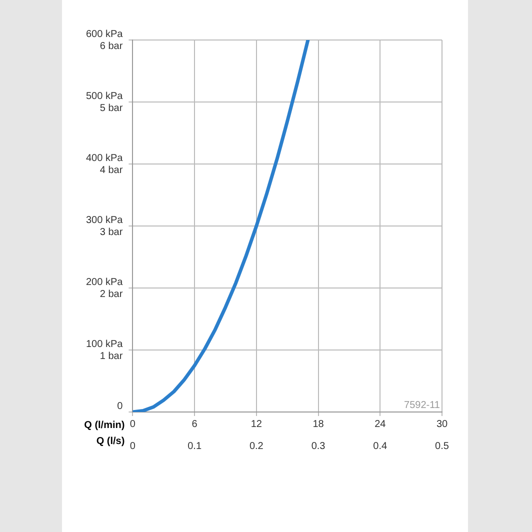 The height and width of the screenshot is (532, 532). I want to click on x-tick-label: 12, so click(256, 424).